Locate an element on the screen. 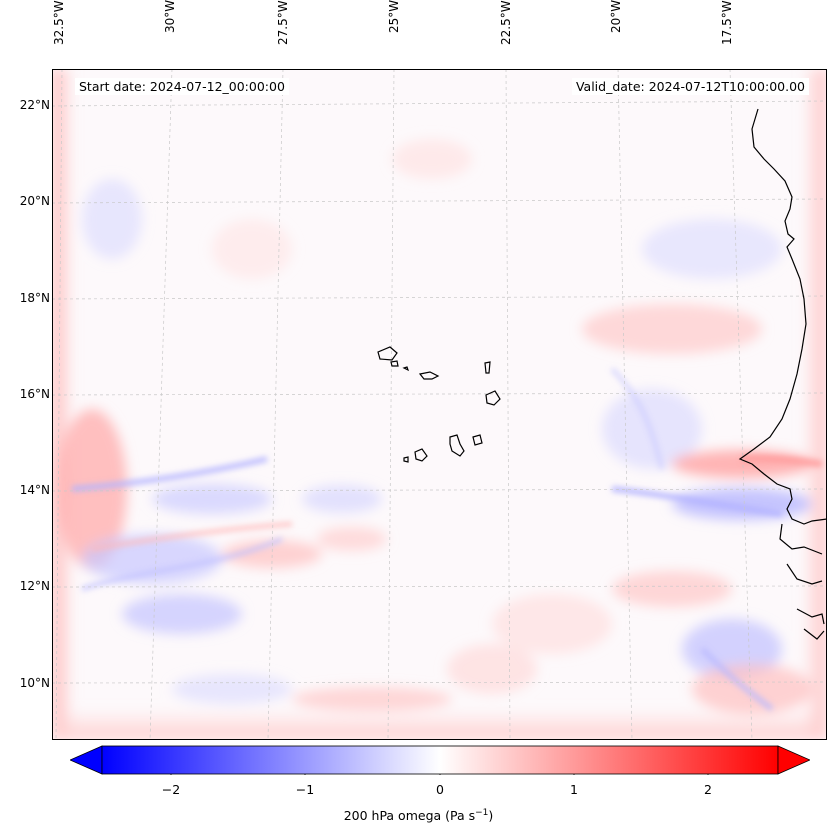 This screenshot has height=839, width=837. colorbar-title: 200 hPa omega (Pa s−1) is located at coordinates (418, 815).